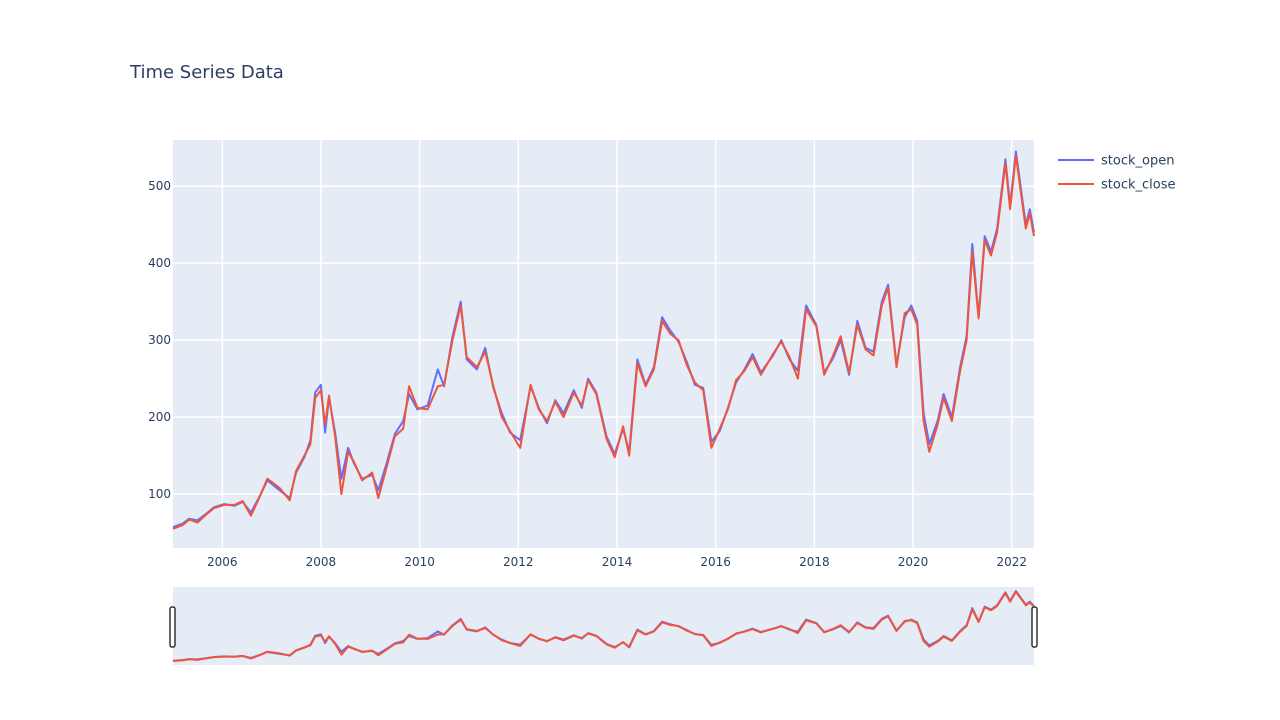 The height and width of the screenshot is (720, 1280). Describe the element at coordinates (172, 627) in the screenshot. I see `rangeslider-left-handle` at that location.